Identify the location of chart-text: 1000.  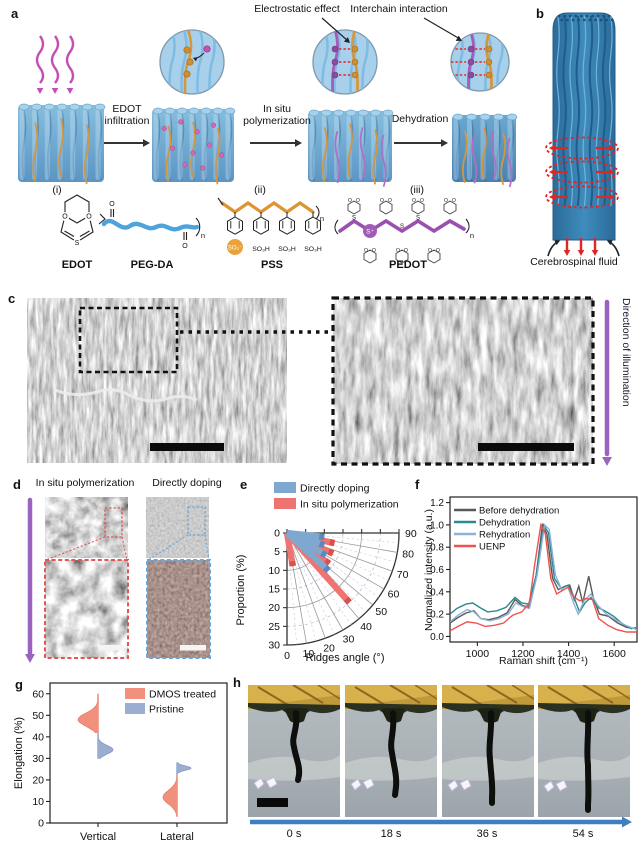
(478, 654).